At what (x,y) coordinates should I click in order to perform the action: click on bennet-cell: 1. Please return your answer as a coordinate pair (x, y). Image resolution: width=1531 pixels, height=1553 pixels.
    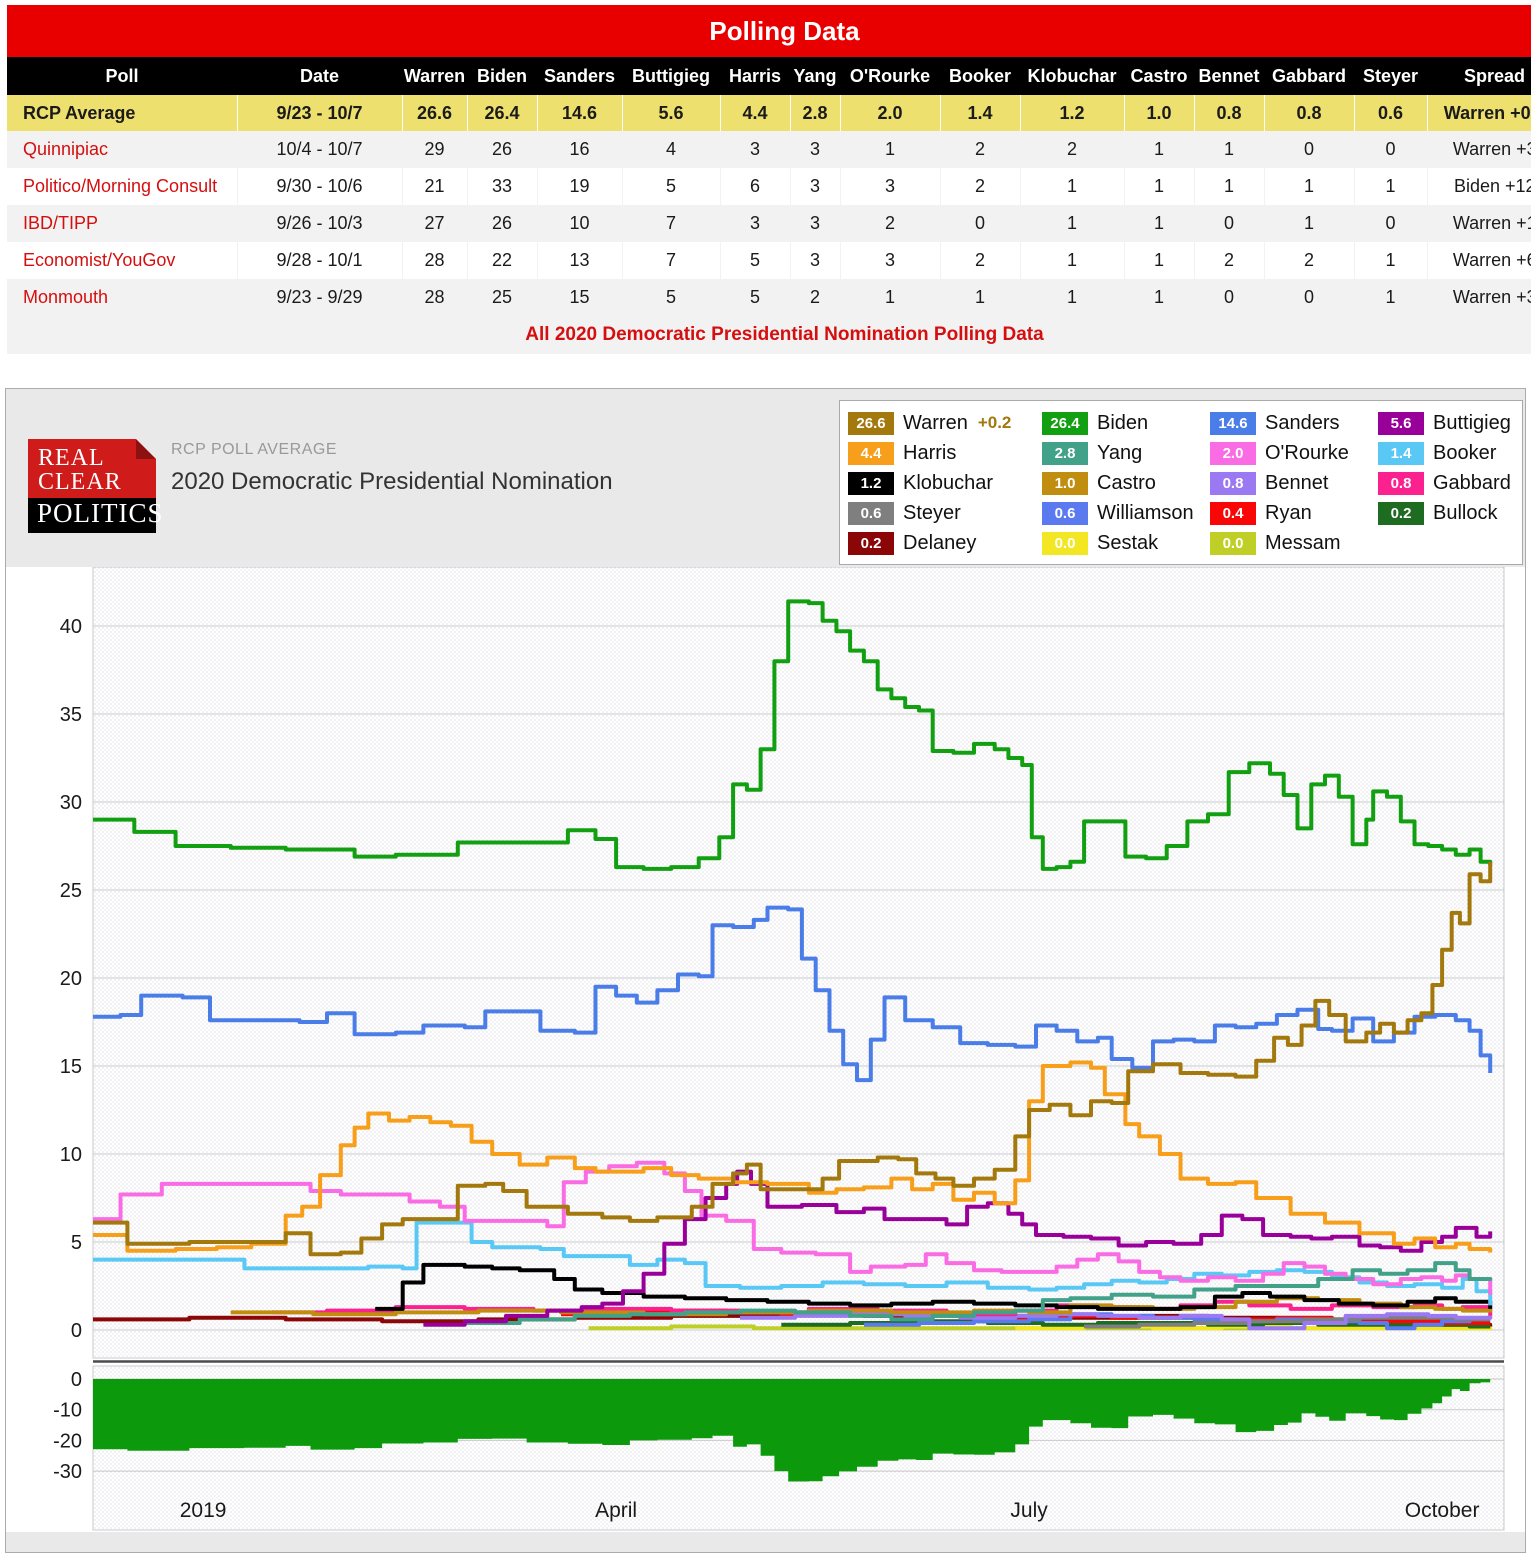
    Looking at the image, I should click on (1228, 149).